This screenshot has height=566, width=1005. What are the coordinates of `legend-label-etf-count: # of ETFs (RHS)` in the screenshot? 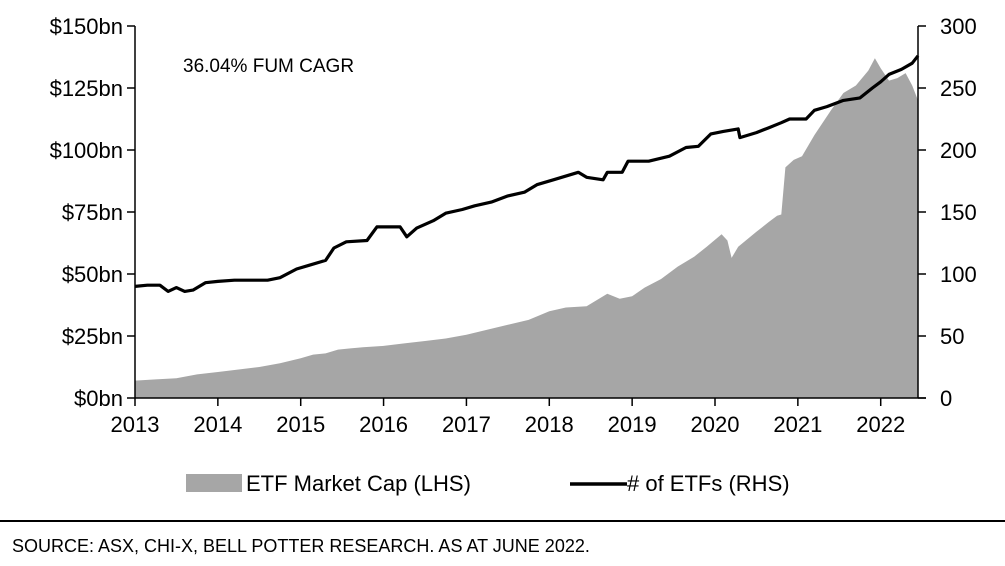 It's located at (708, 483).